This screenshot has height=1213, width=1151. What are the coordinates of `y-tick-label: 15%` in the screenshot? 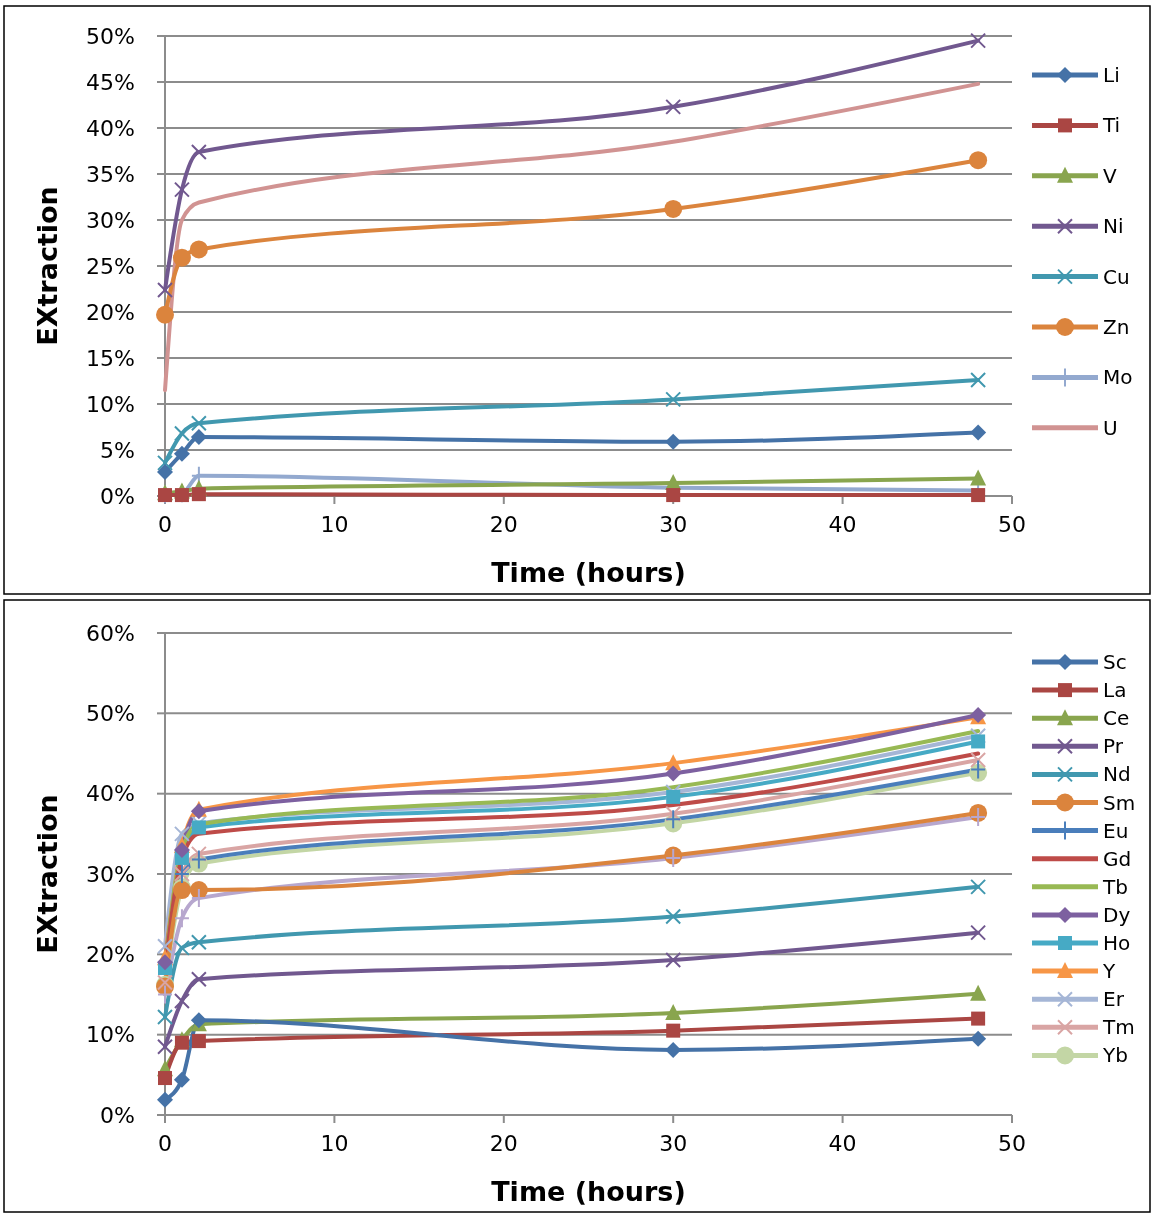 It's located at (110, 358).